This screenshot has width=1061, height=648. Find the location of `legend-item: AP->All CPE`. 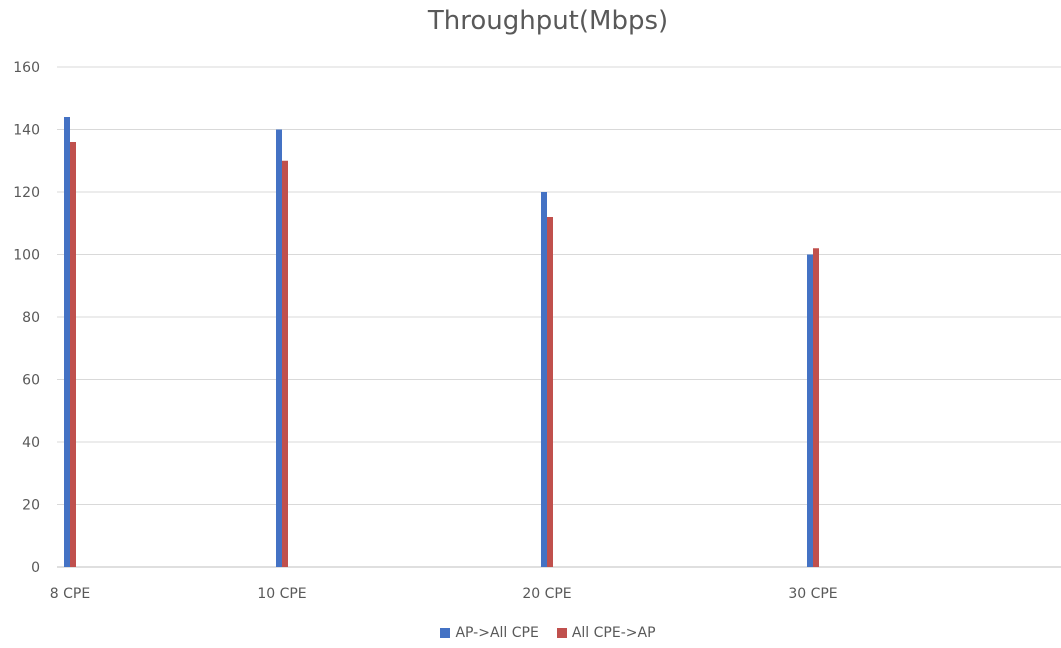

legend-item: AP->All CPE is located at coordinates (489, 633).